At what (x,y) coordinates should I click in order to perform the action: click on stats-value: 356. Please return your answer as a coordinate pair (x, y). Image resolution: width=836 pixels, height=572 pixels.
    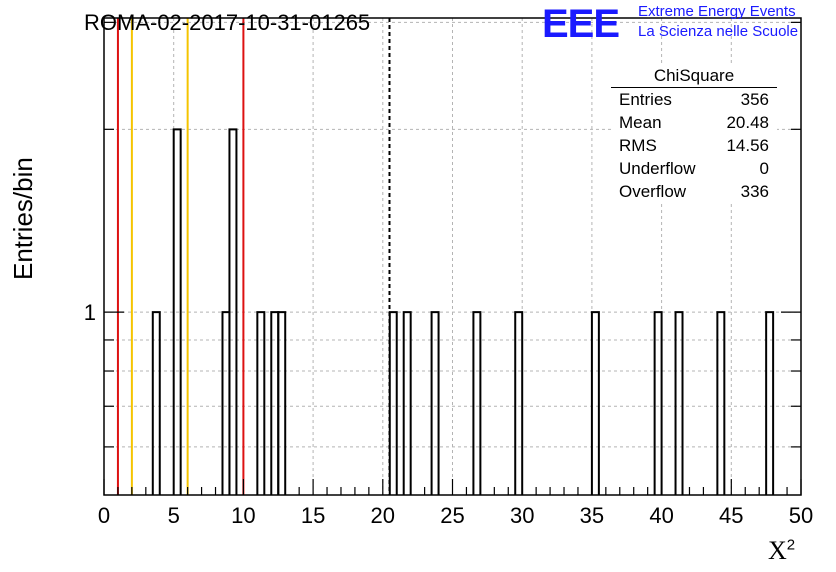
    Looking at the image, I should click on (754, 99).